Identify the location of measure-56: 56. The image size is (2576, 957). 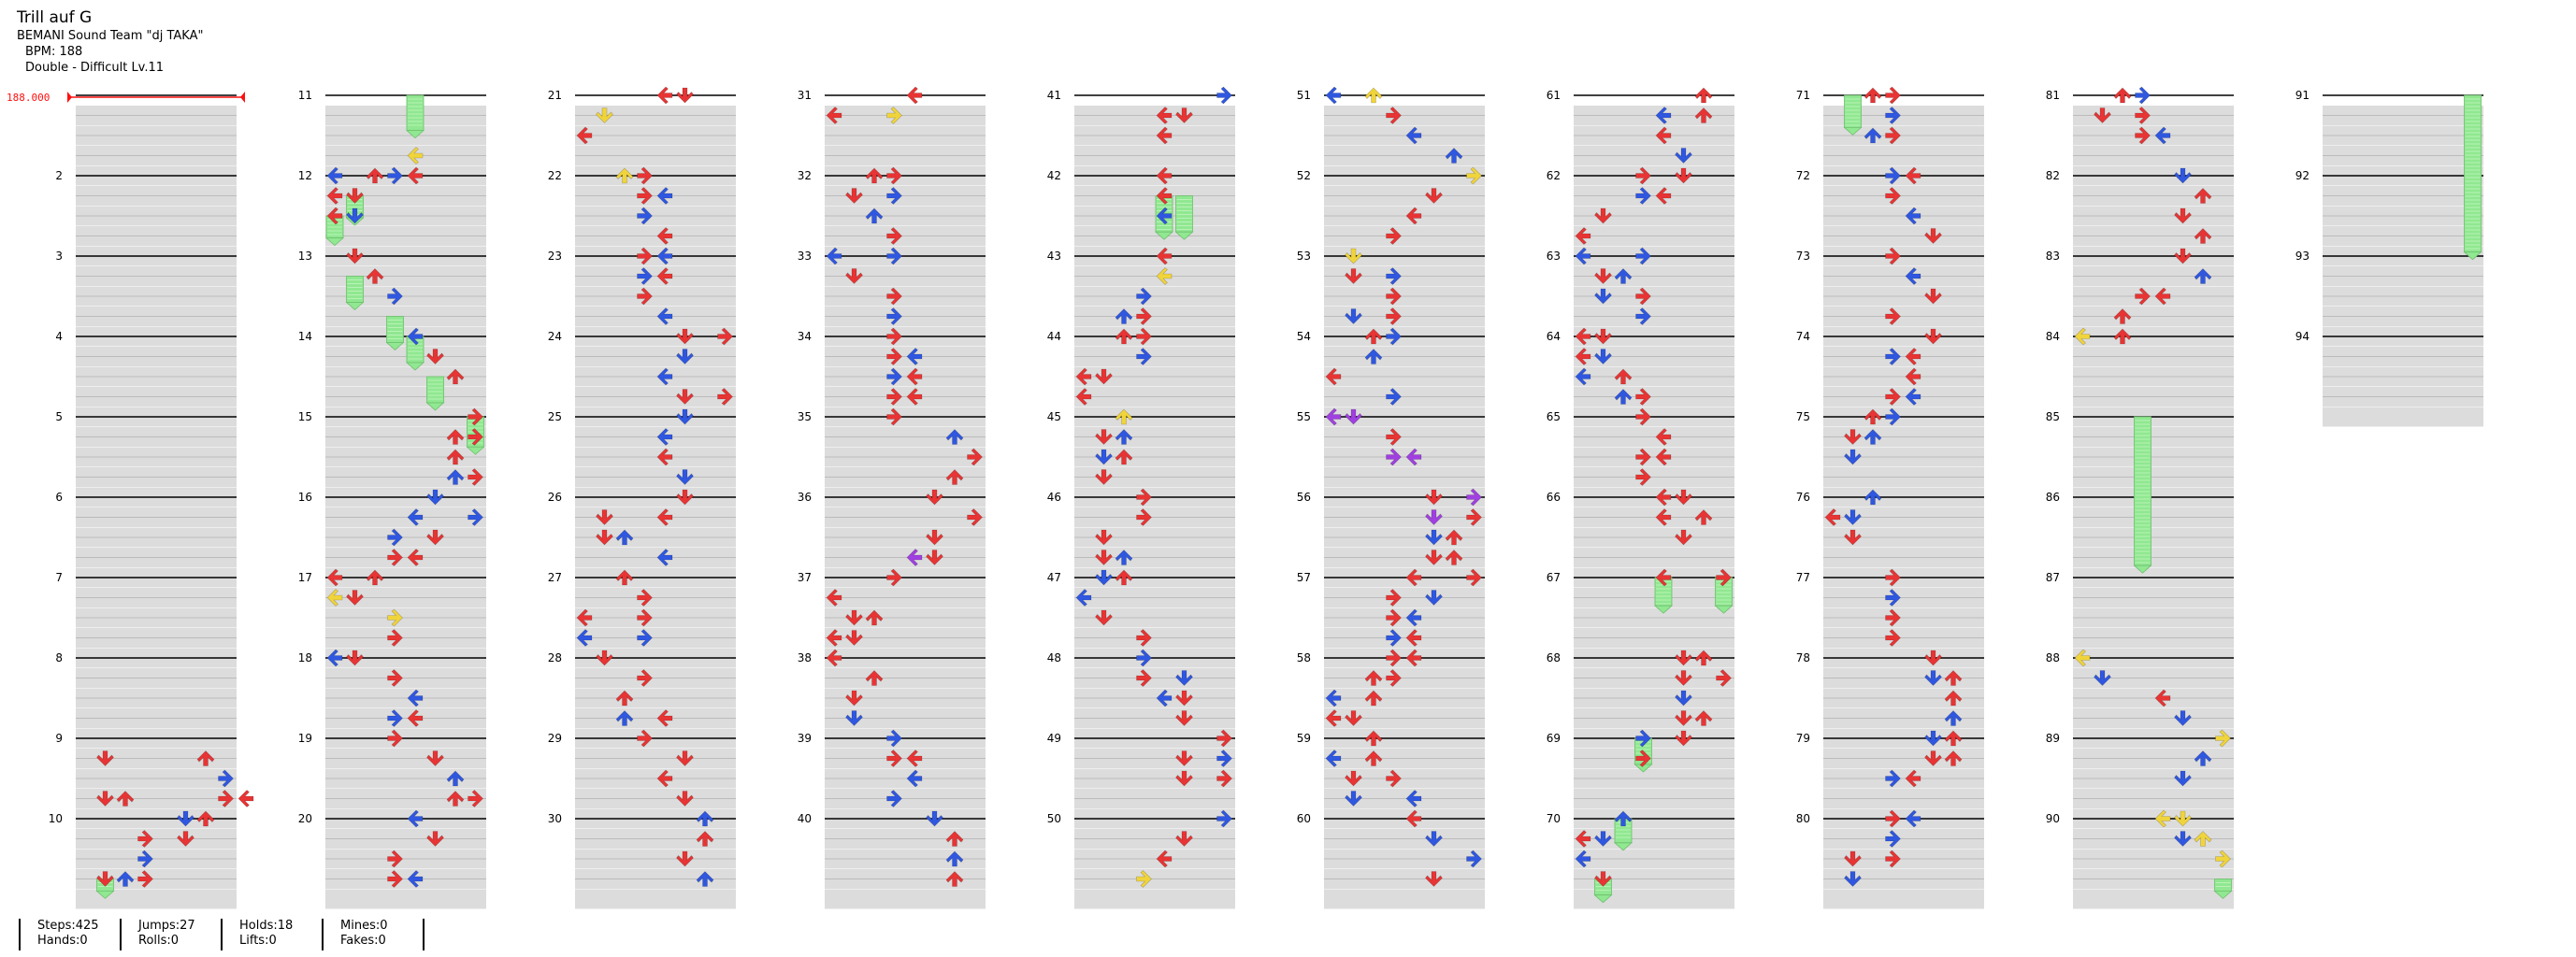
(1391, 540).